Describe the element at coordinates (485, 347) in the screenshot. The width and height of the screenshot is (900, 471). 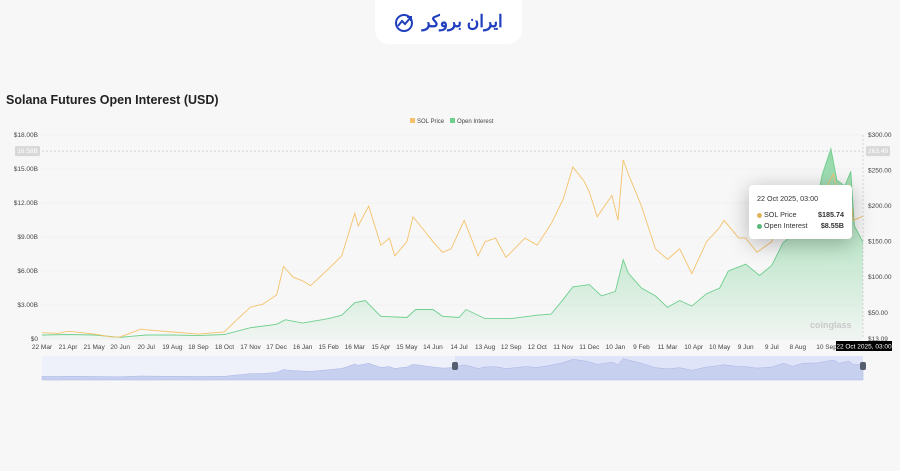
I see `x-tick-label: 13 Aug` at that location.